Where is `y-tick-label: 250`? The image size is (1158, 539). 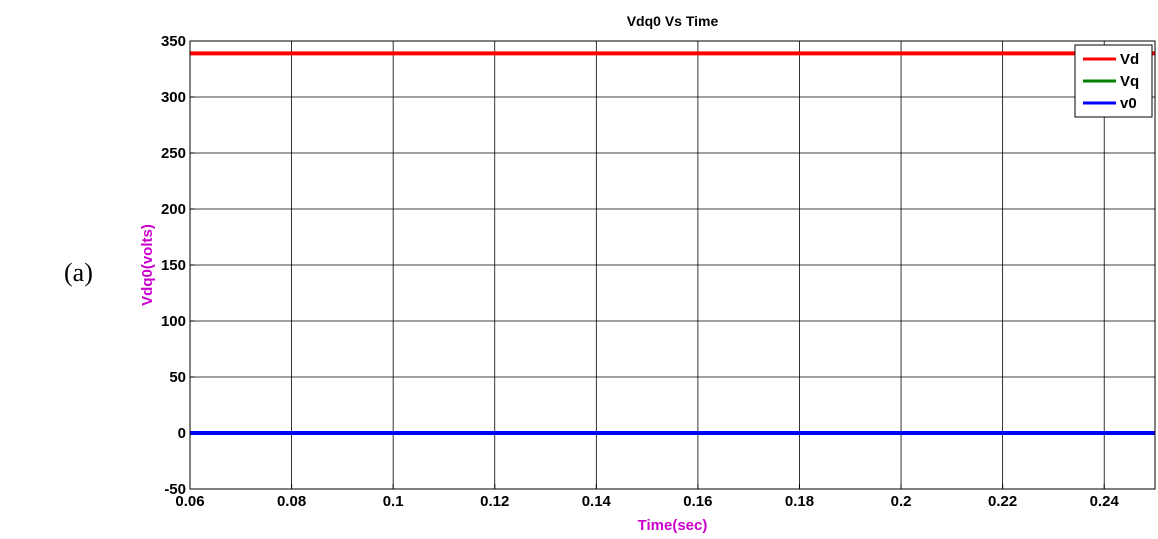
y-tick-label: 250 is located at coordinates (173, 153).